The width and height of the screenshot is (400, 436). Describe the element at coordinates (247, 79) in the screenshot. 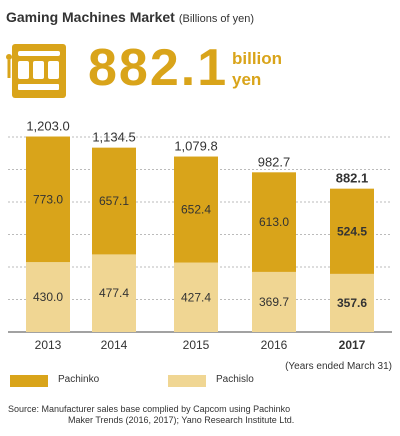

I see `total-unit-line2: yen` at that location.